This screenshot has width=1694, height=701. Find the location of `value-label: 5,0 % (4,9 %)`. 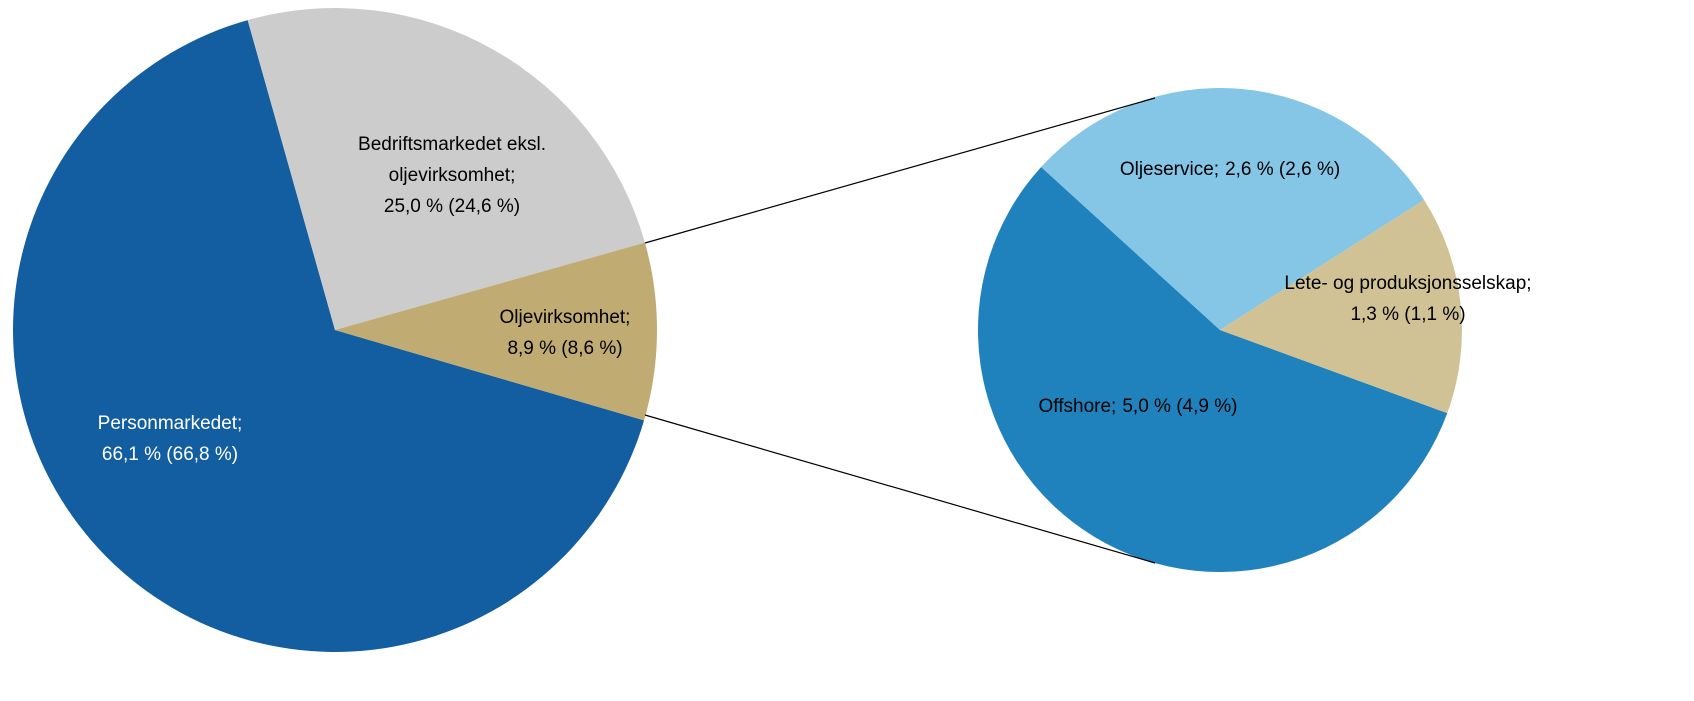

value-label: 5,0 % (4,9 %) is located at coordinates (1179, 406).